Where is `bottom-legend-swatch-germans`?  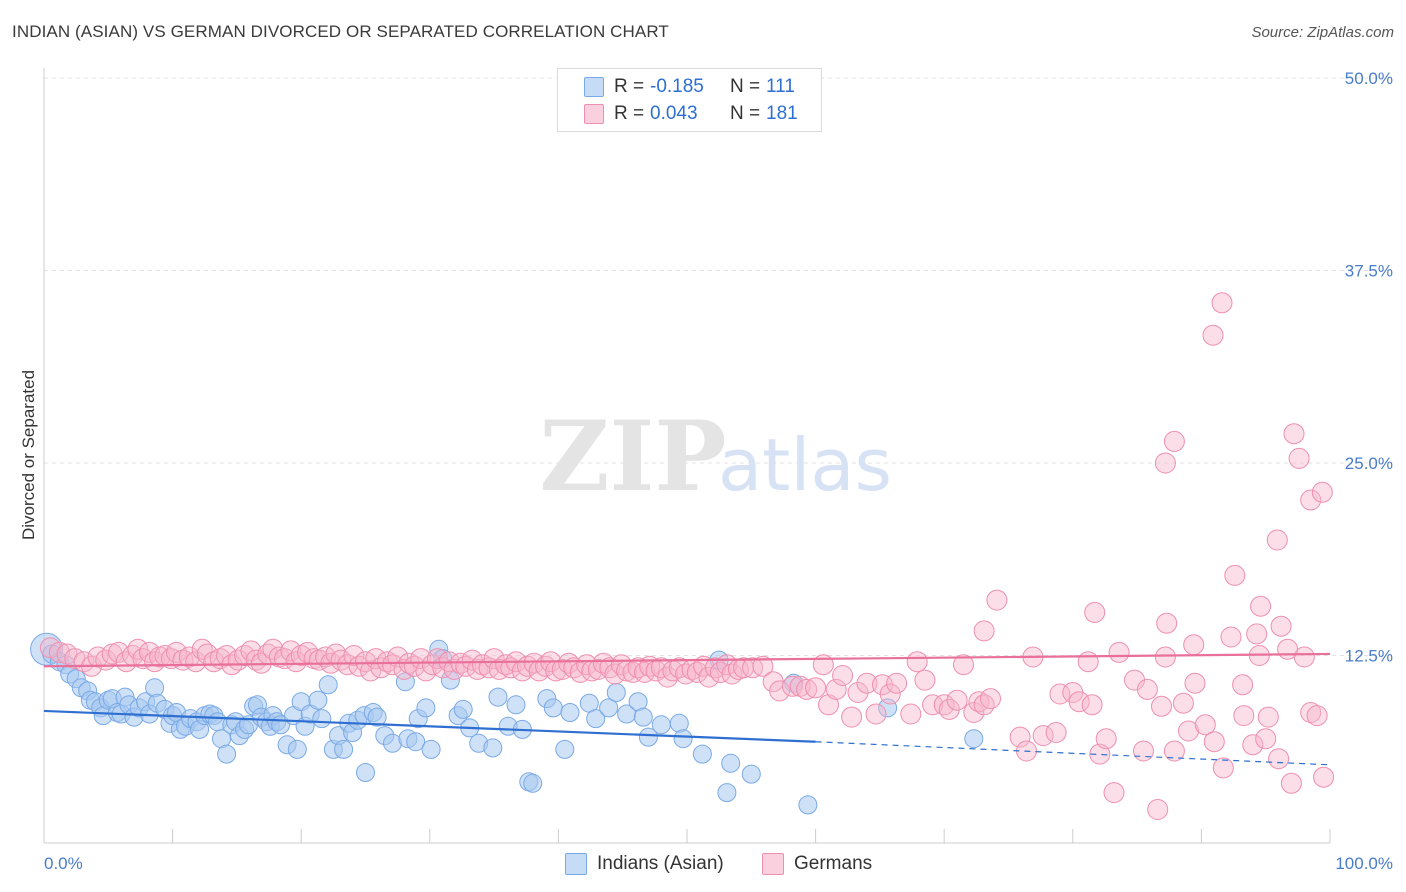 bottom-legend-swatch-germans is located at coordinates (773, 864).